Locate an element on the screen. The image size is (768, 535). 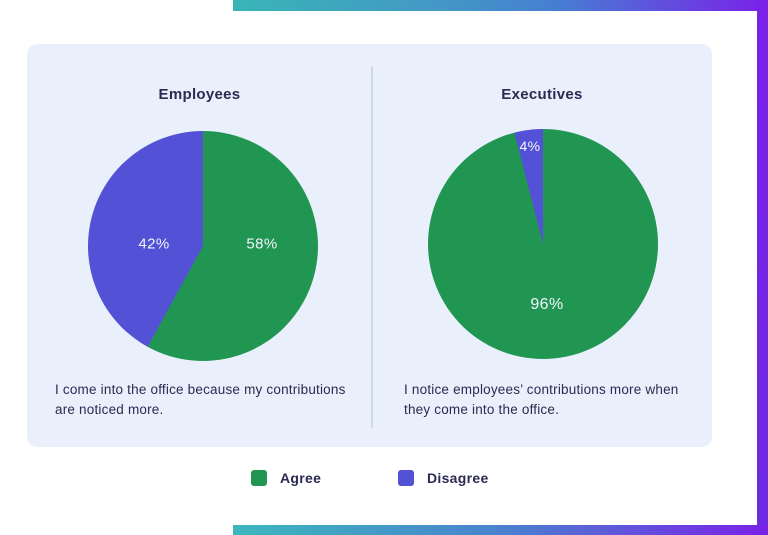
employees-chart-title: Employees is located at coordinates (199, 94).